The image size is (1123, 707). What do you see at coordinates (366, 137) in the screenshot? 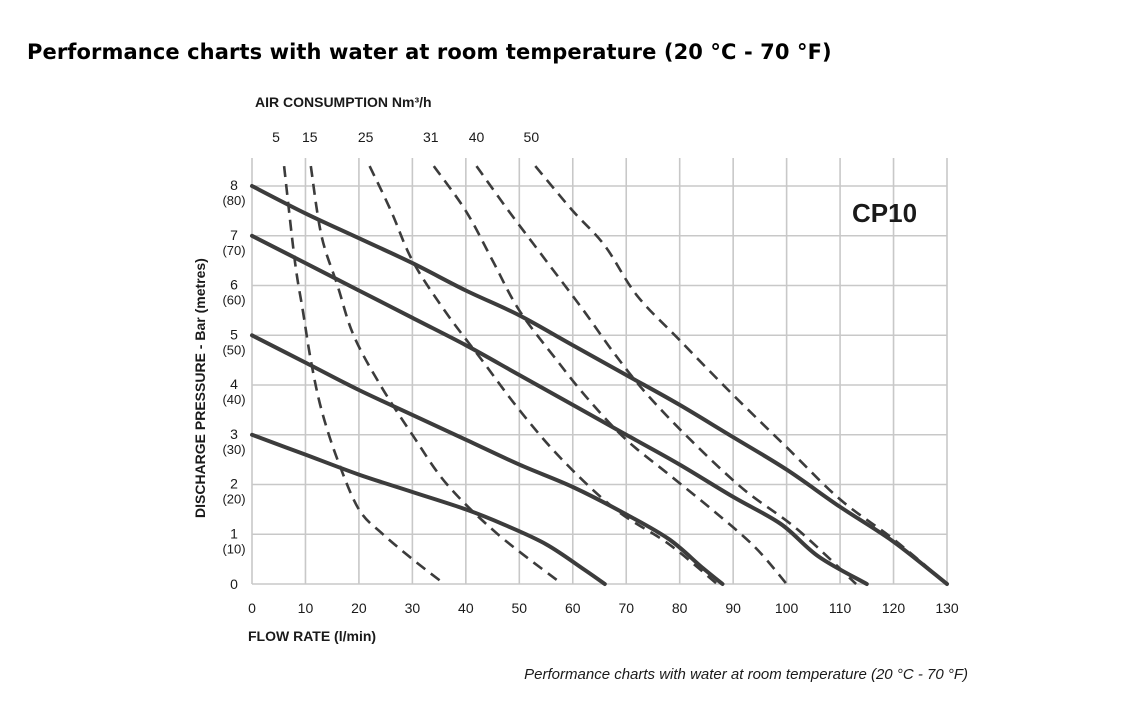
I see `air-consumption-tick-label: 25` at bounding box center [366, 137].